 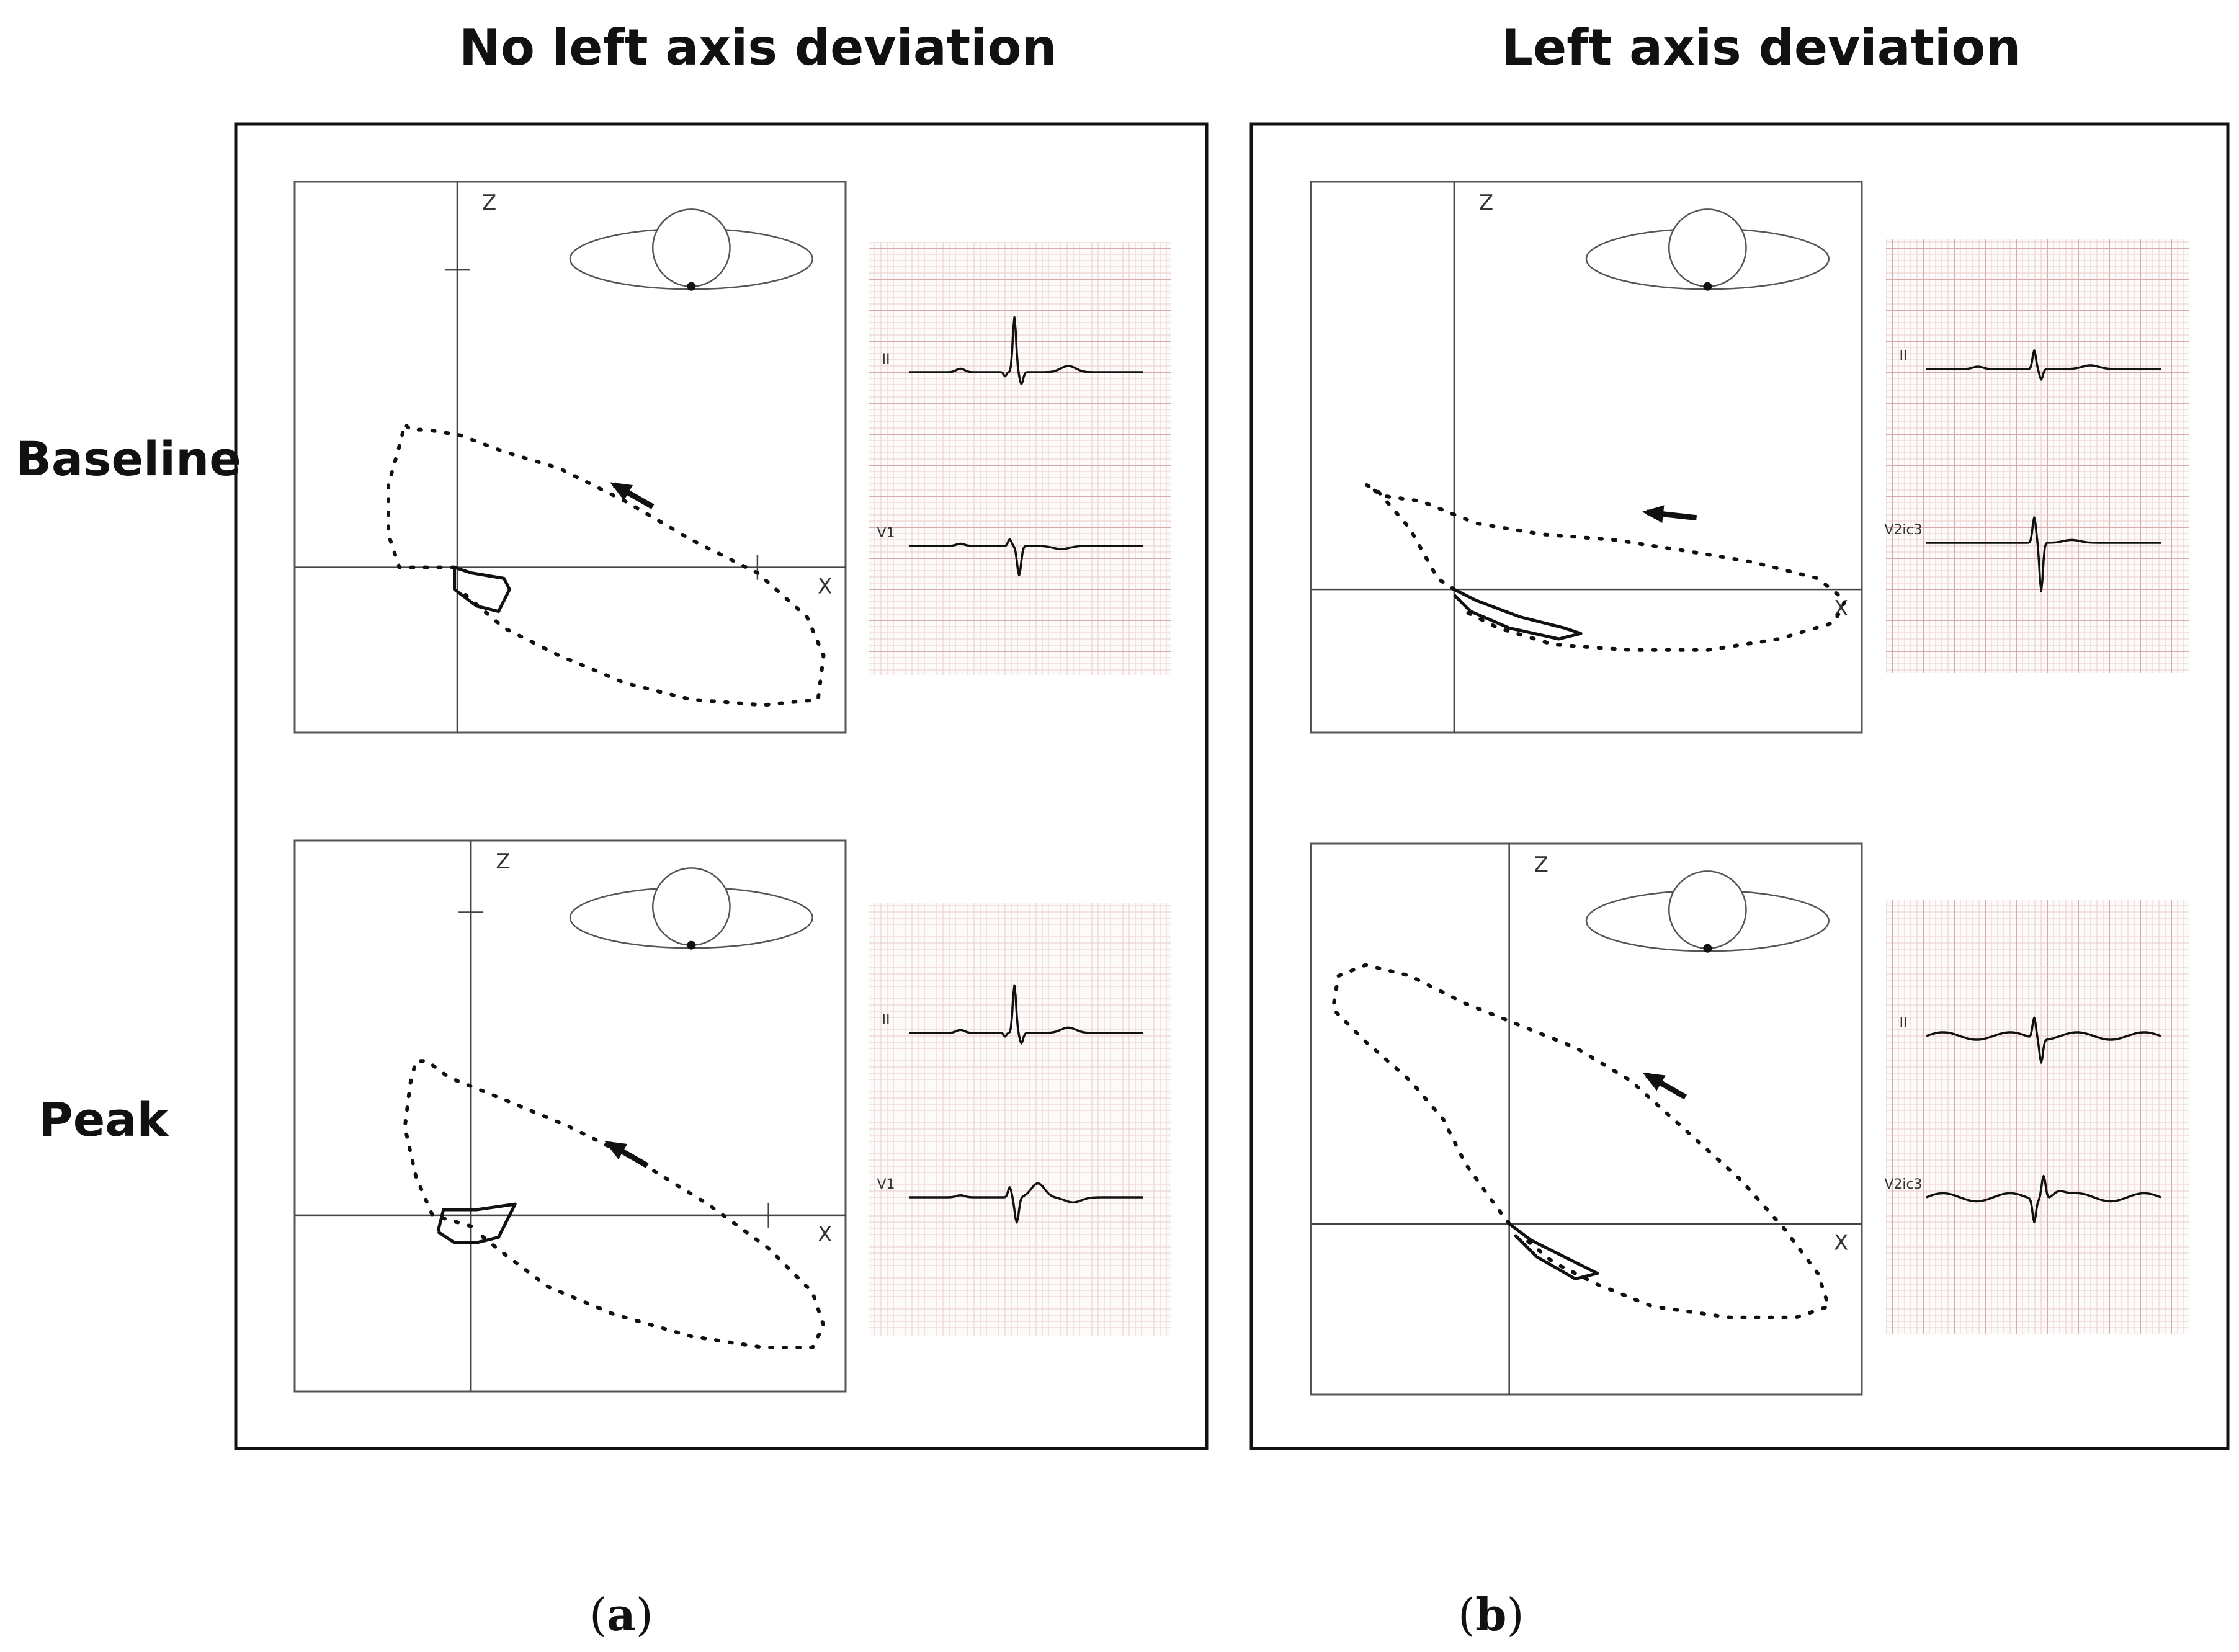 What do you see at coordinates (1761, 47) in the screenshot?
I see `column-title-lad: Left axis deviation` at bounding box center [1761, 47].